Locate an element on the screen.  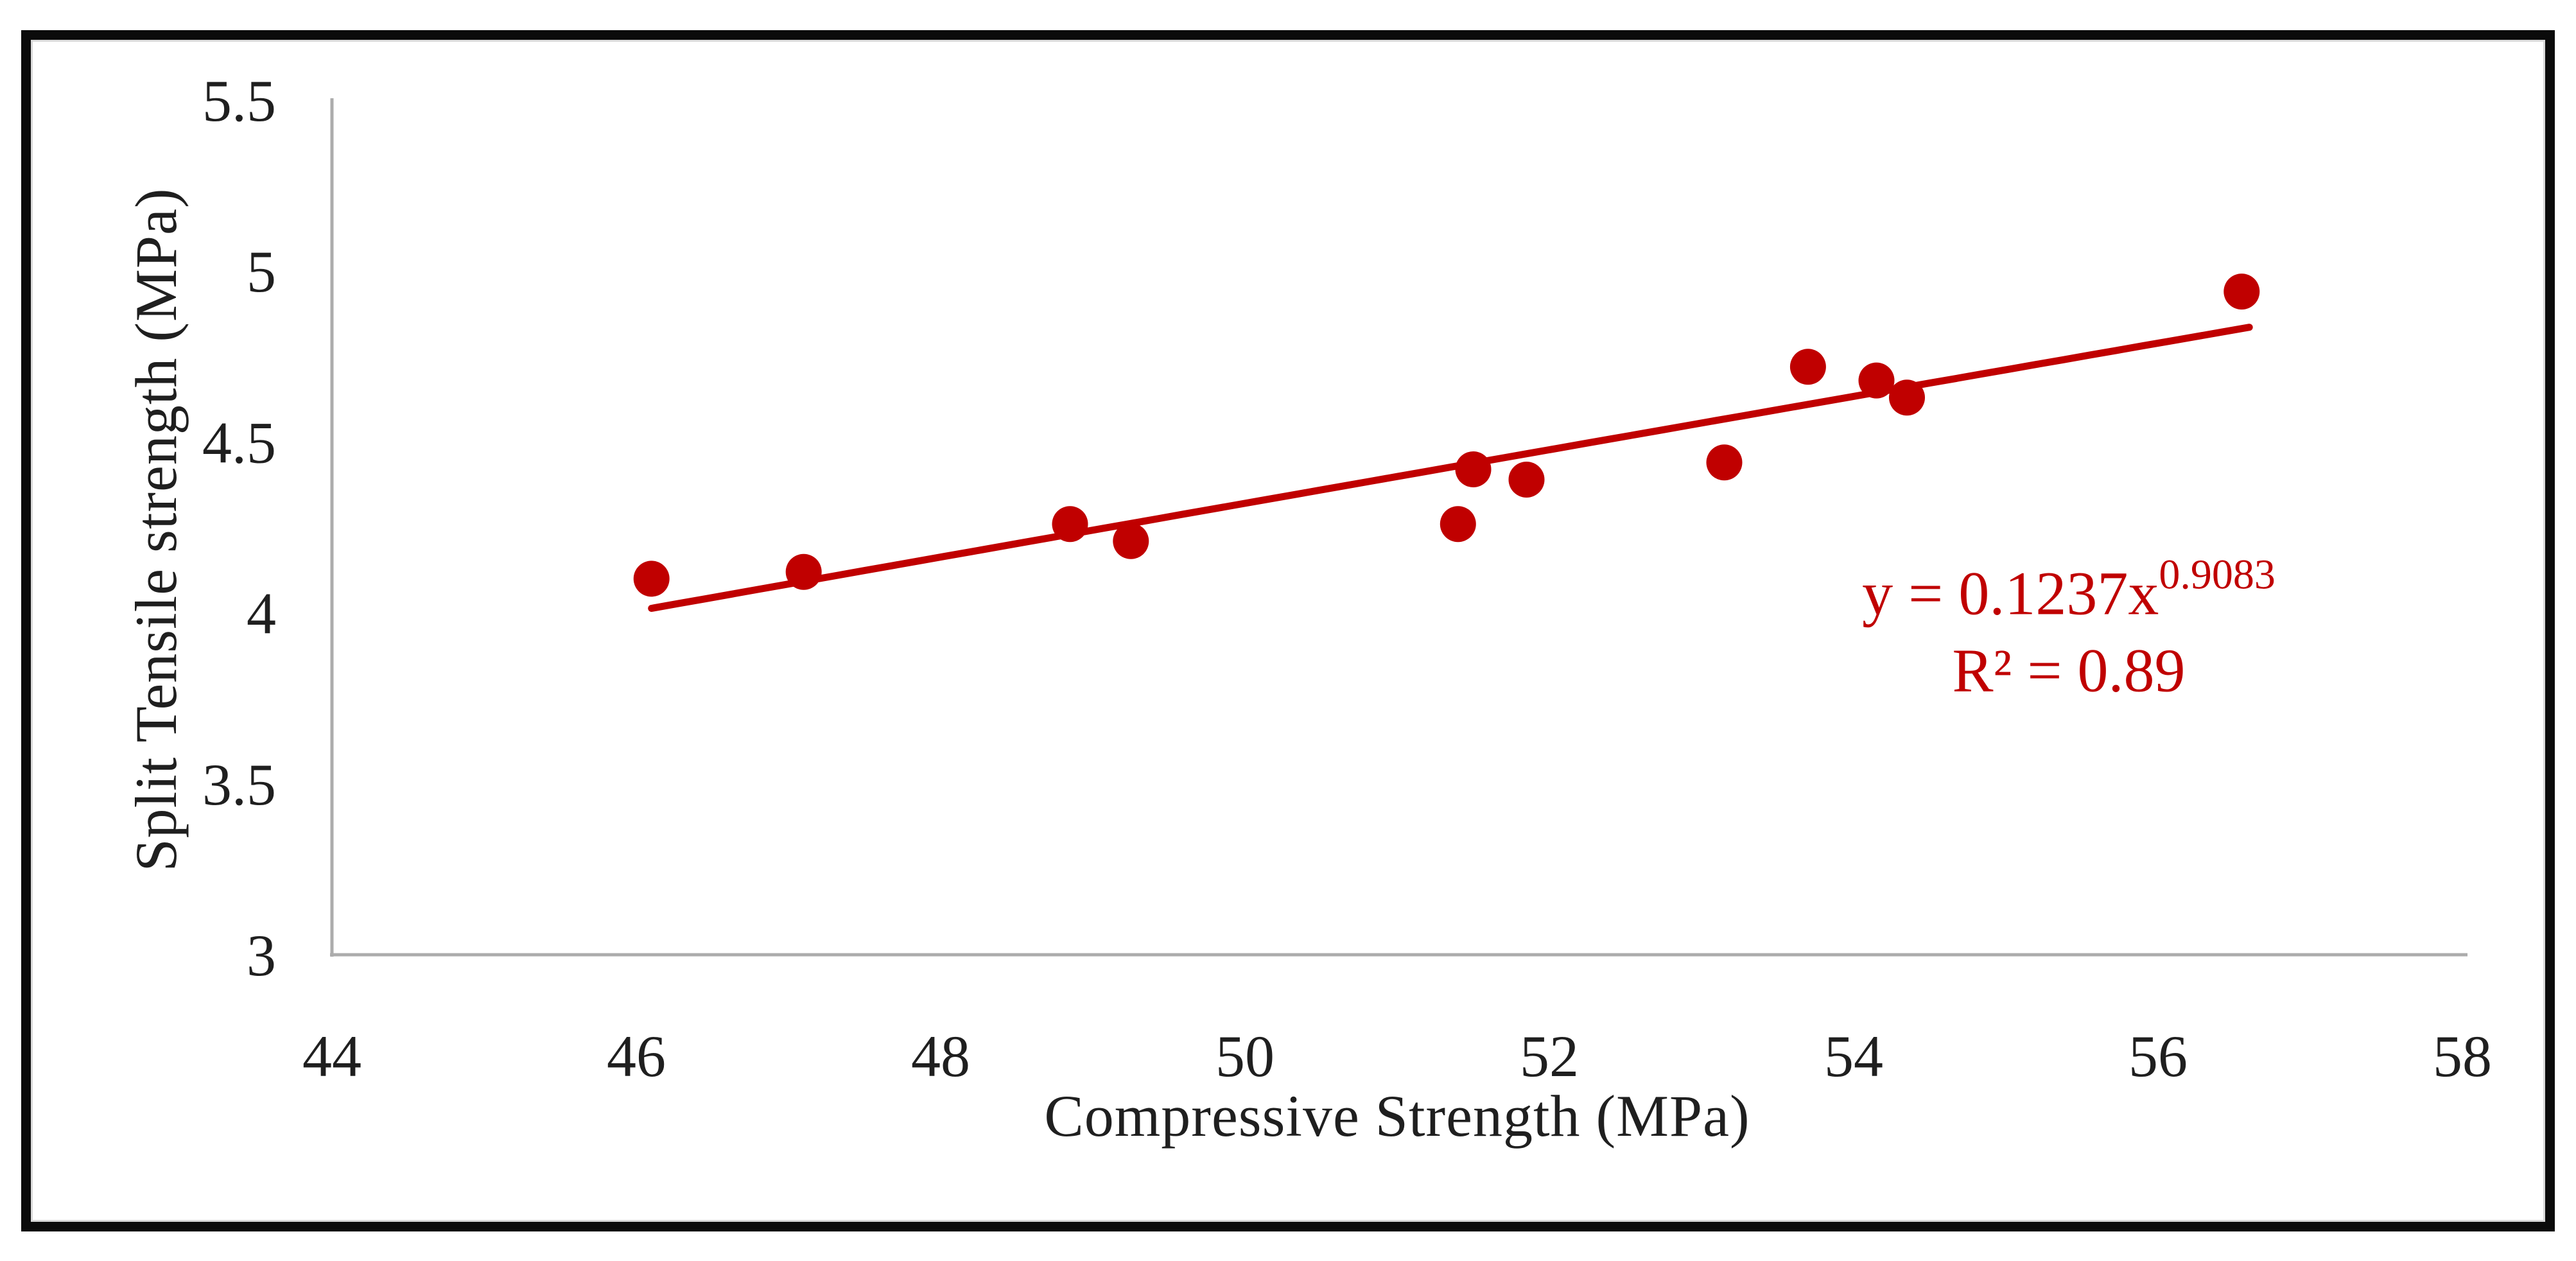
equation-base: y = 0.1237x is located at coordinates (2010, 593).